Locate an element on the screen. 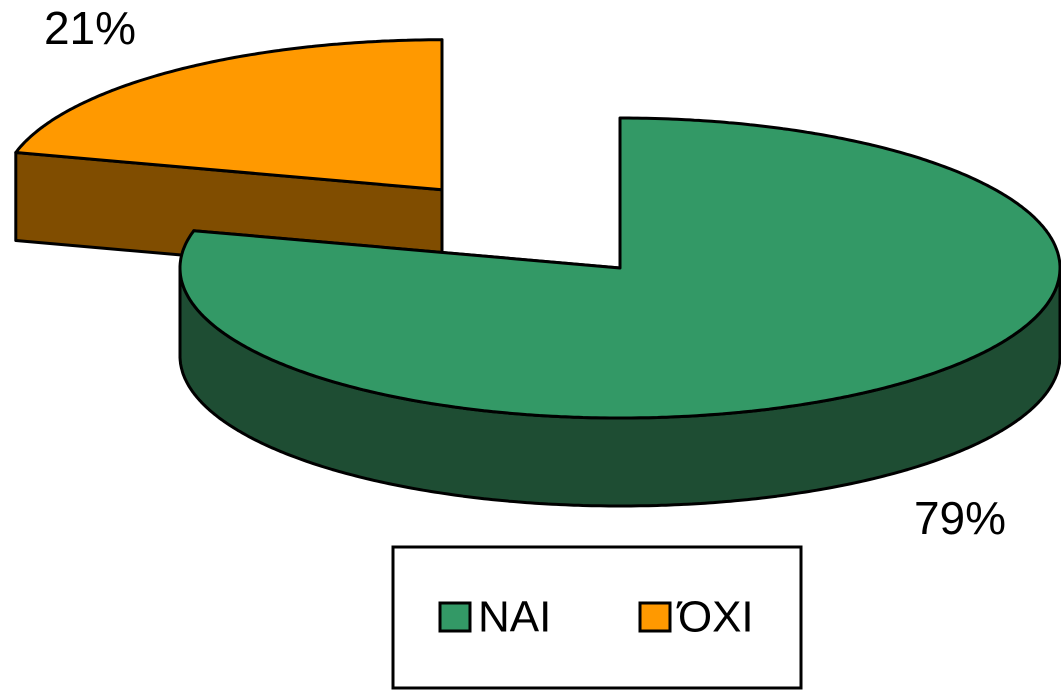 The width and height of the screenshot is (1061, 692). value-label: 21% is located at coordinates (90, 28).